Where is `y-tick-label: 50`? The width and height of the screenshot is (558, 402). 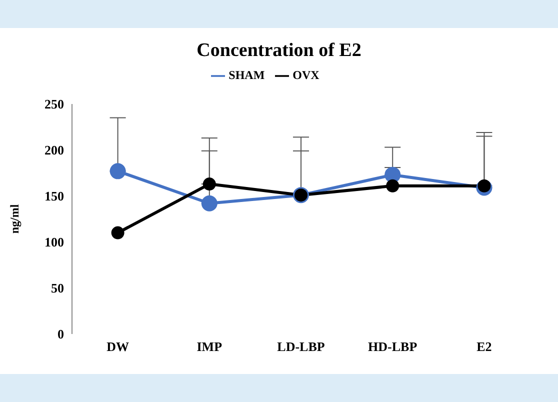
y-tick-label: 50 is located at coordinates (57, 288).